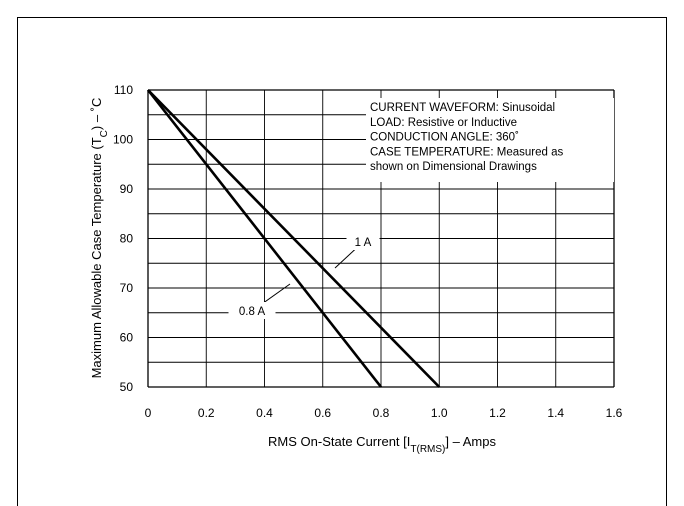  I want to click on note-line: CURRENT WAVEFORM: Sinusoidal, so click(462, 108).